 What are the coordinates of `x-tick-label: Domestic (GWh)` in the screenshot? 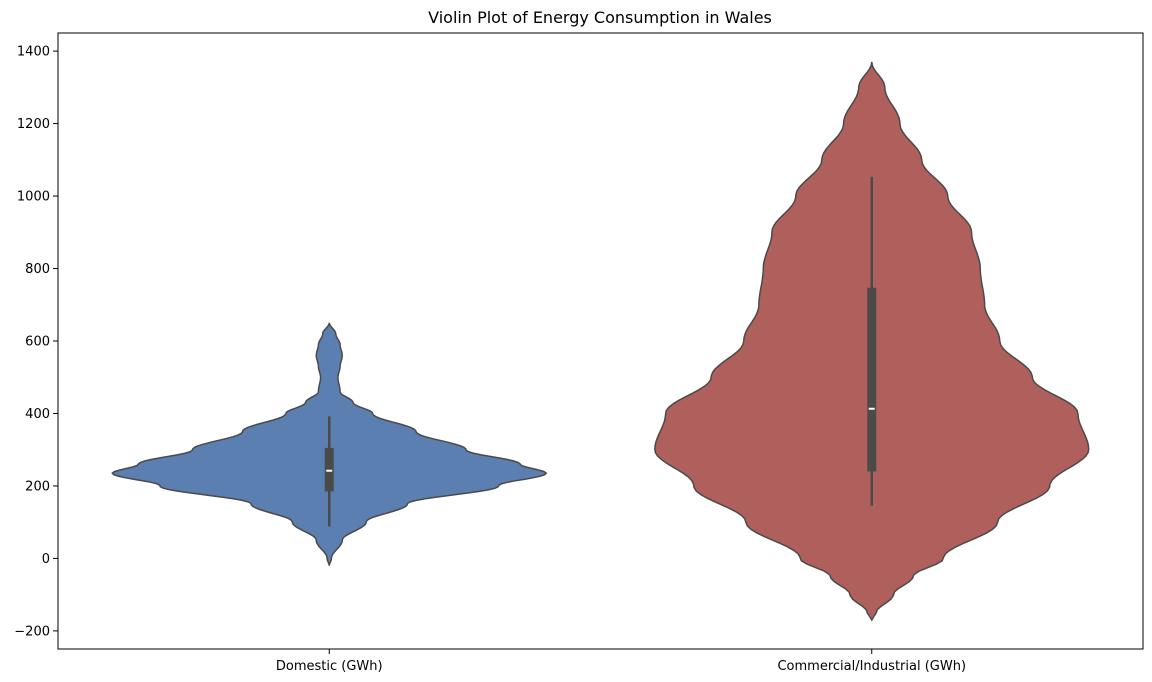 It's located at (329, 666).